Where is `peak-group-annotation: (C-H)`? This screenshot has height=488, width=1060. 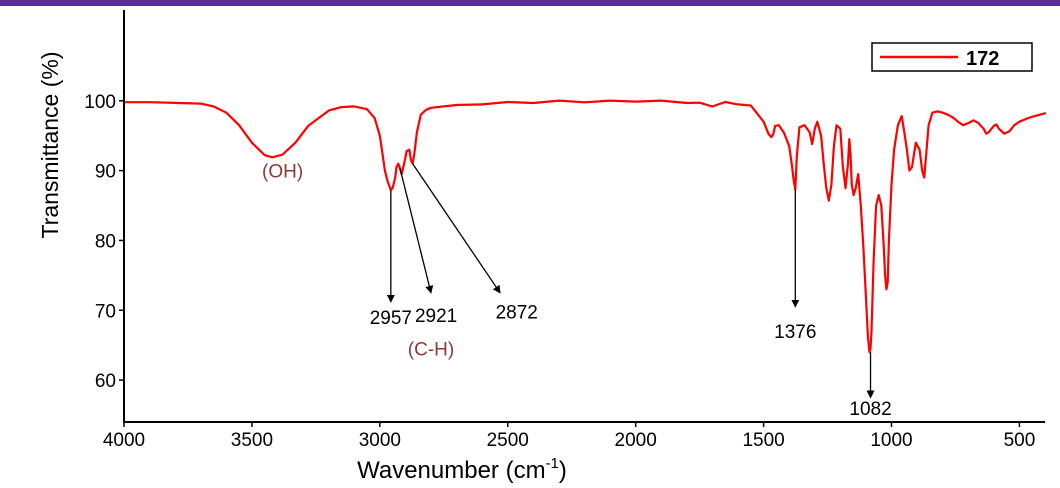 peak-group-annotation: (C-H) is located at coordinates (431, 350).